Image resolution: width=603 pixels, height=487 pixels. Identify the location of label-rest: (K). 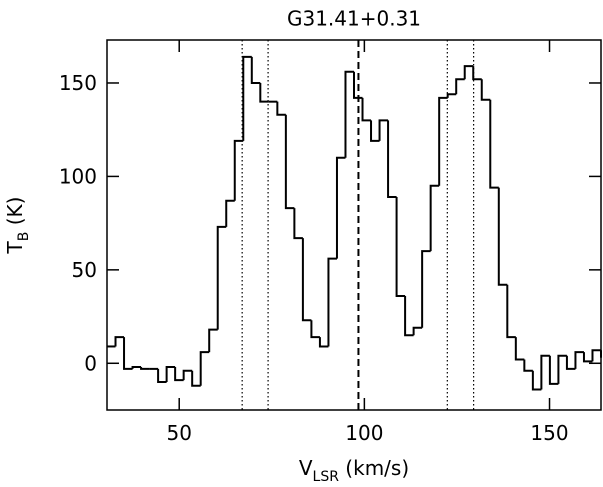
(15, 214).